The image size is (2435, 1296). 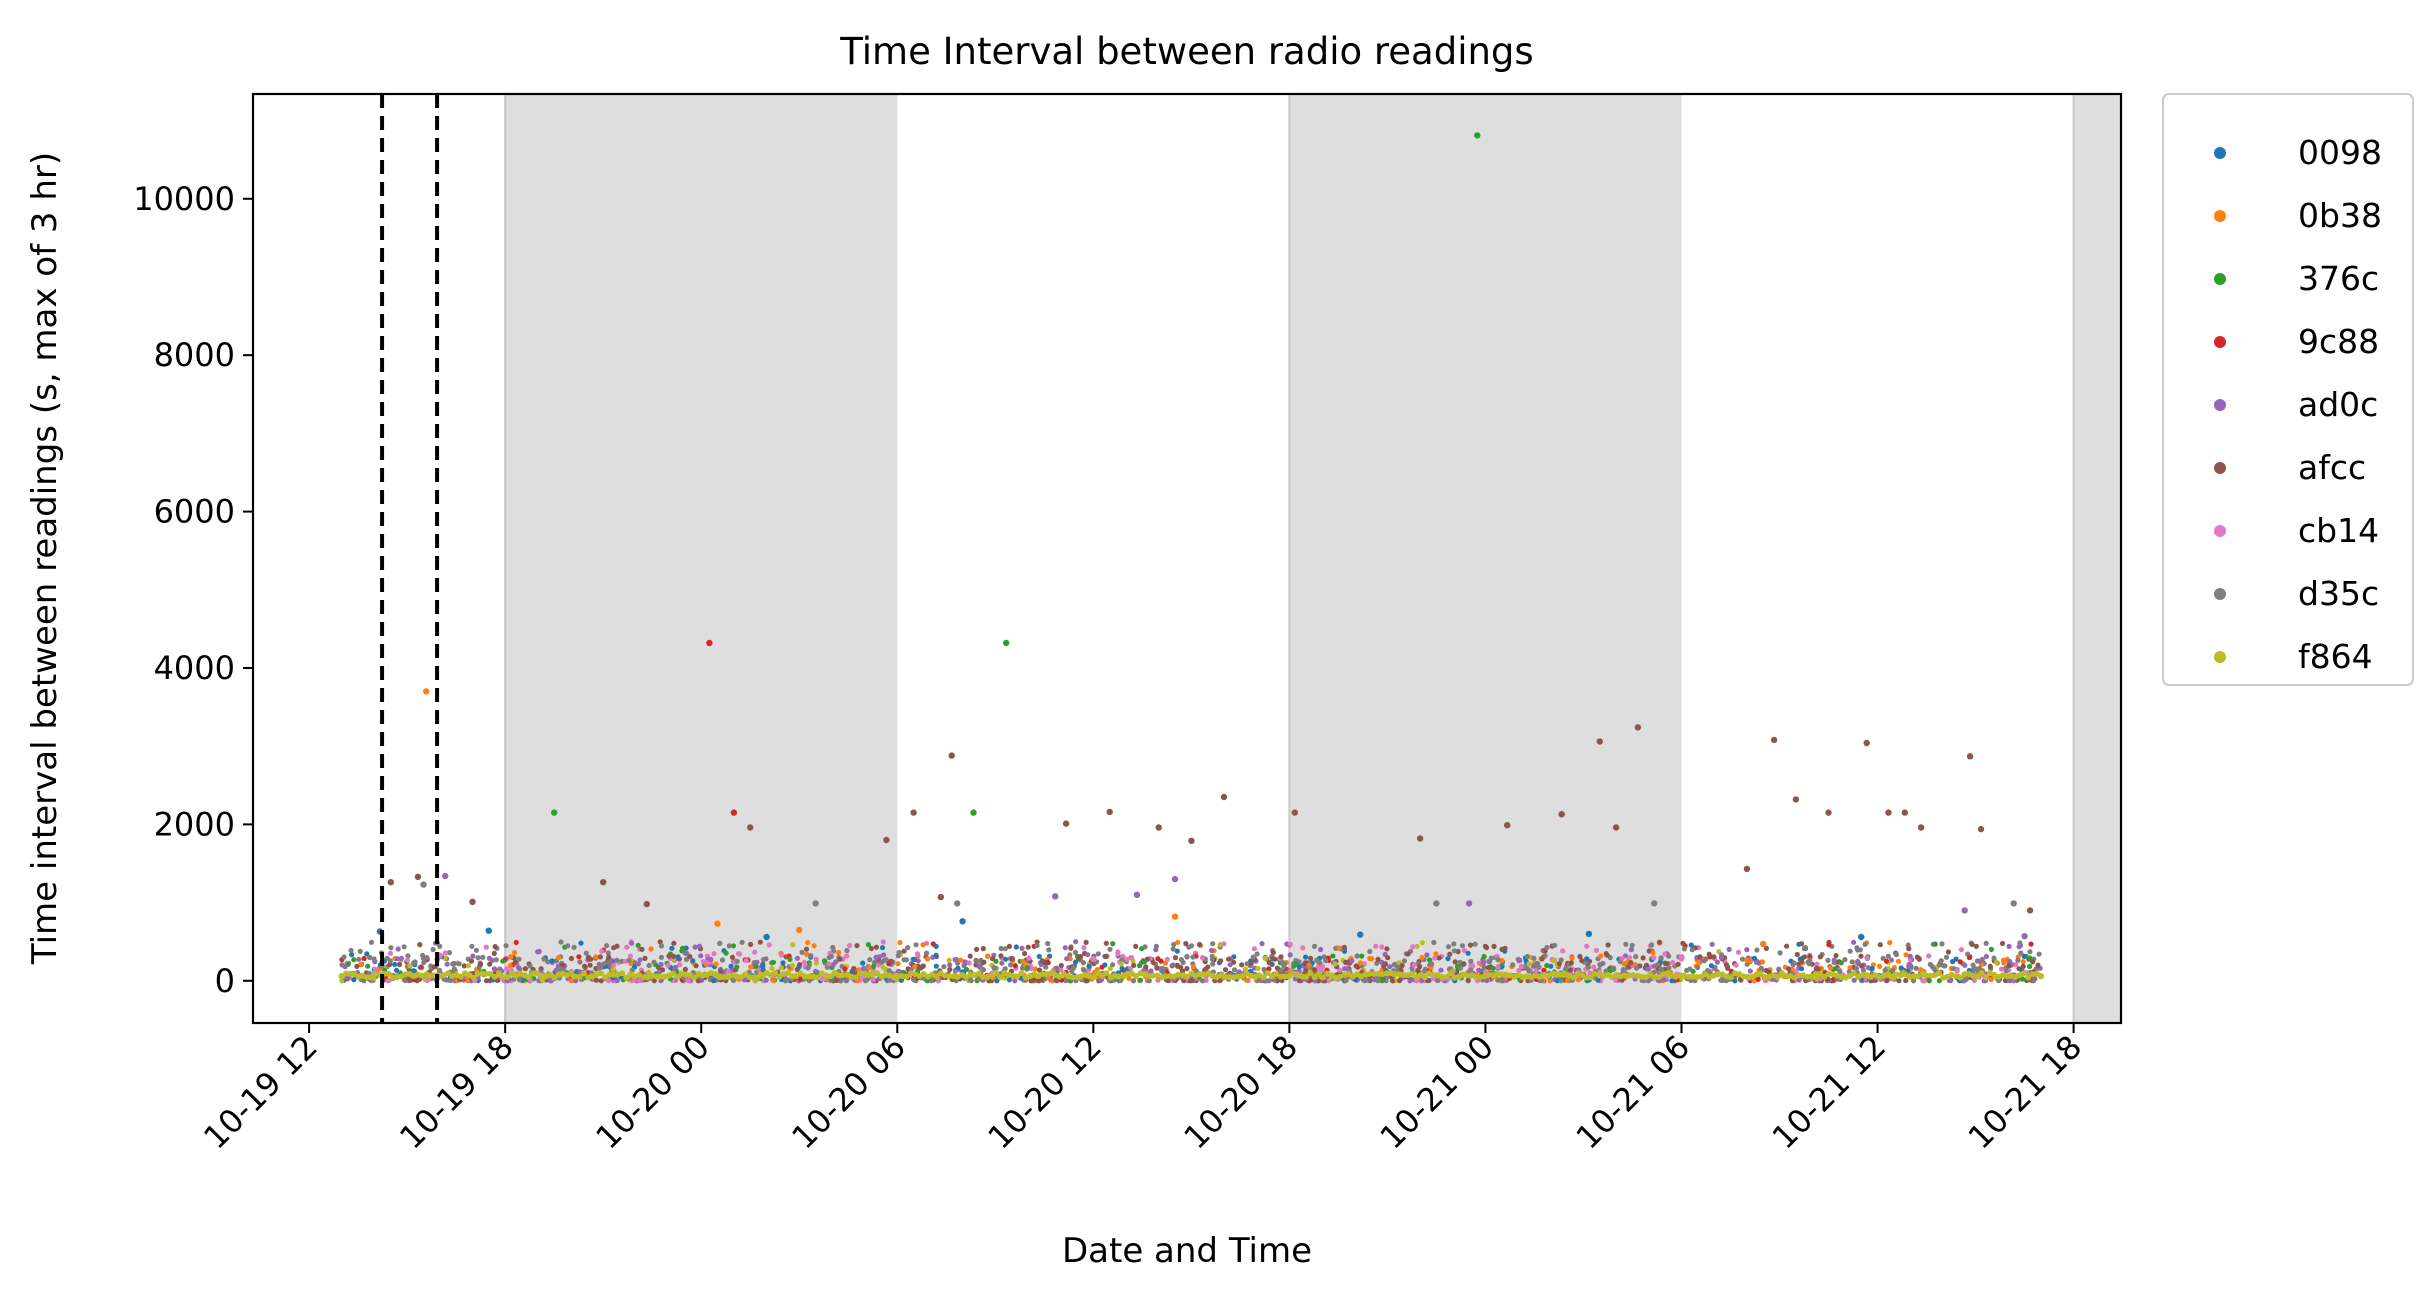 What do you see at coordinates (554, 812) in the screenshot?
I see `data-point-376c` at bounding box center [554, 812].